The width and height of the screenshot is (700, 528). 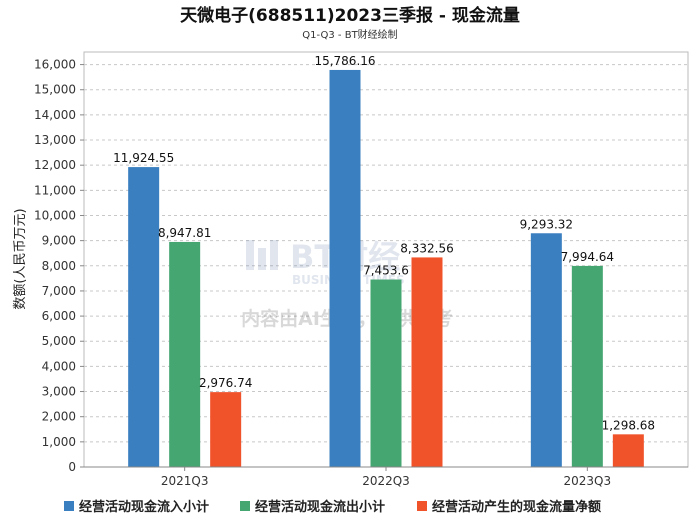 I want to click on bar-value-label: 7,453.6, so click(x=386, y=271).